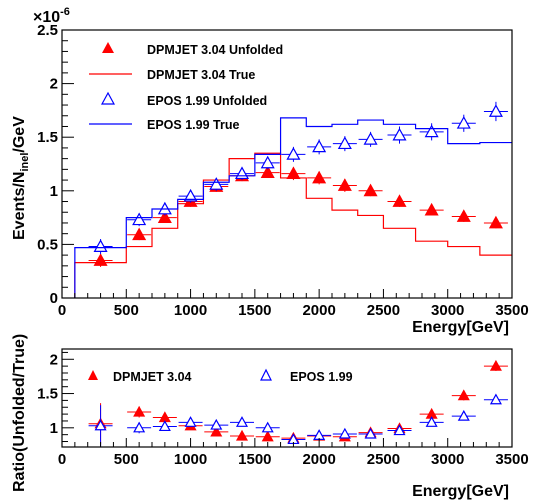 Image resolution: width=536 pixels, height=501 pixels. What do you see at coordinates (126, 459) in the screenshot?
I see `bottom-x-tick-label: 500` at bounding box center [126, 459].